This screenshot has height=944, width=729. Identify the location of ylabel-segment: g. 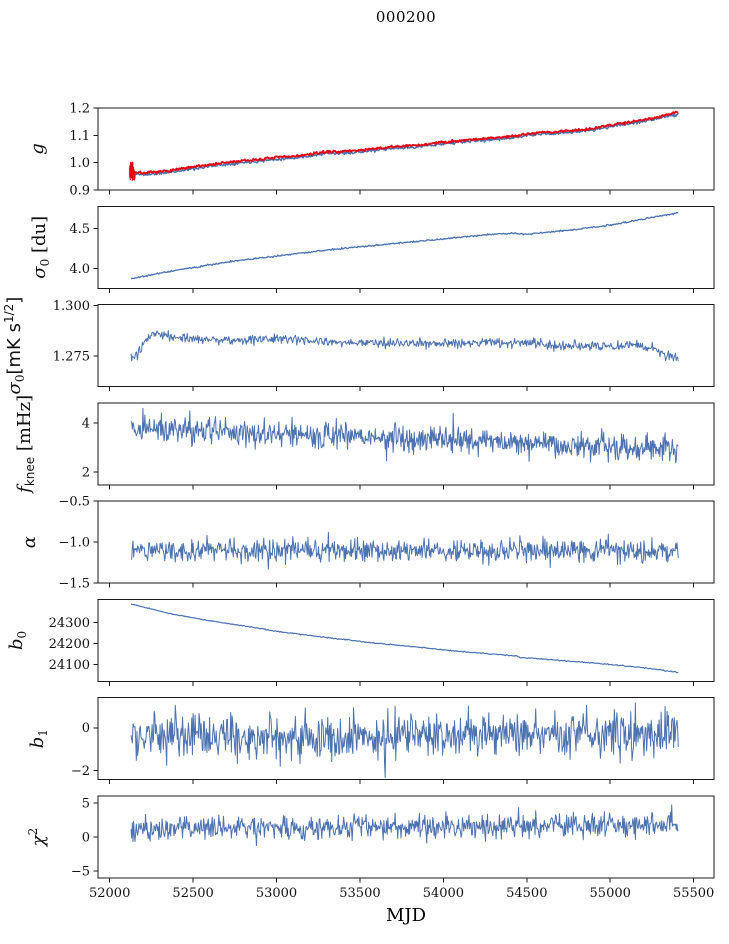
(37, 149).